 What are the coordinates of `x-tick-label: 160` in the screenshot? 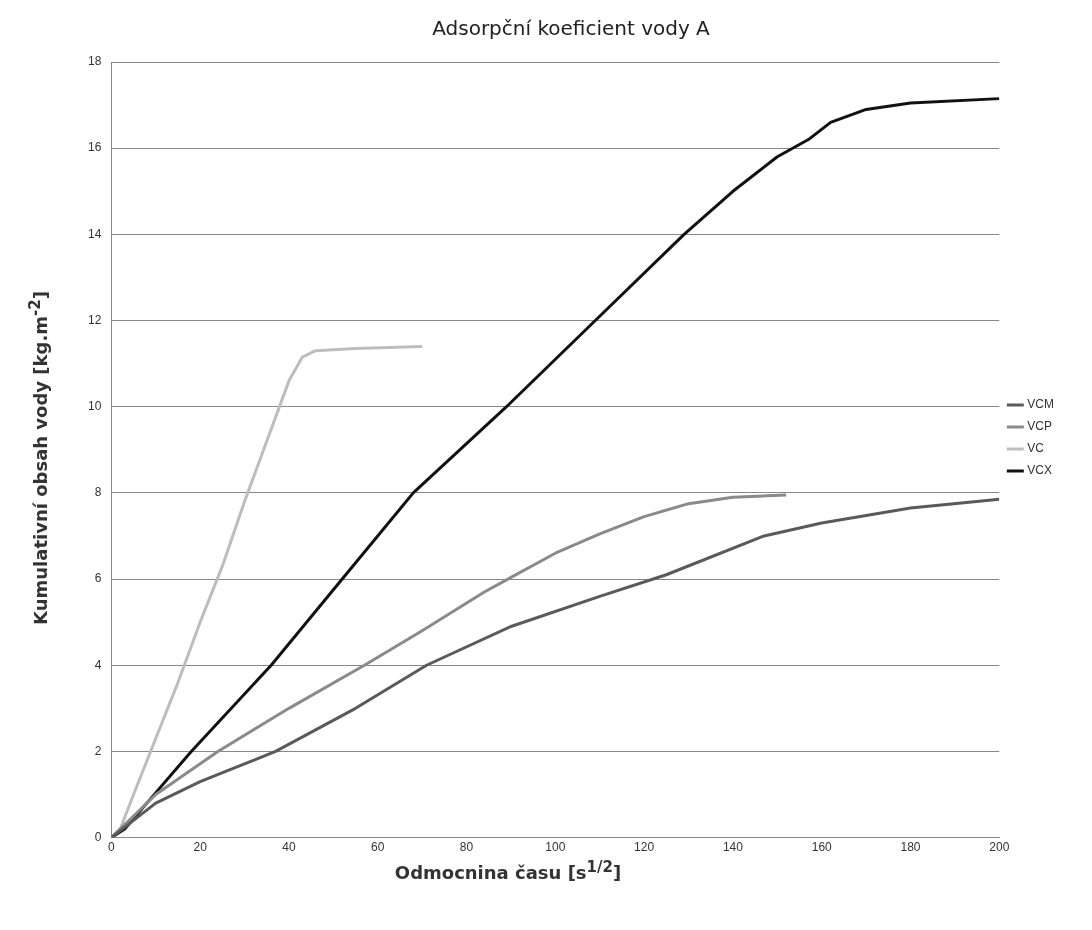 It's located at (822, 847).